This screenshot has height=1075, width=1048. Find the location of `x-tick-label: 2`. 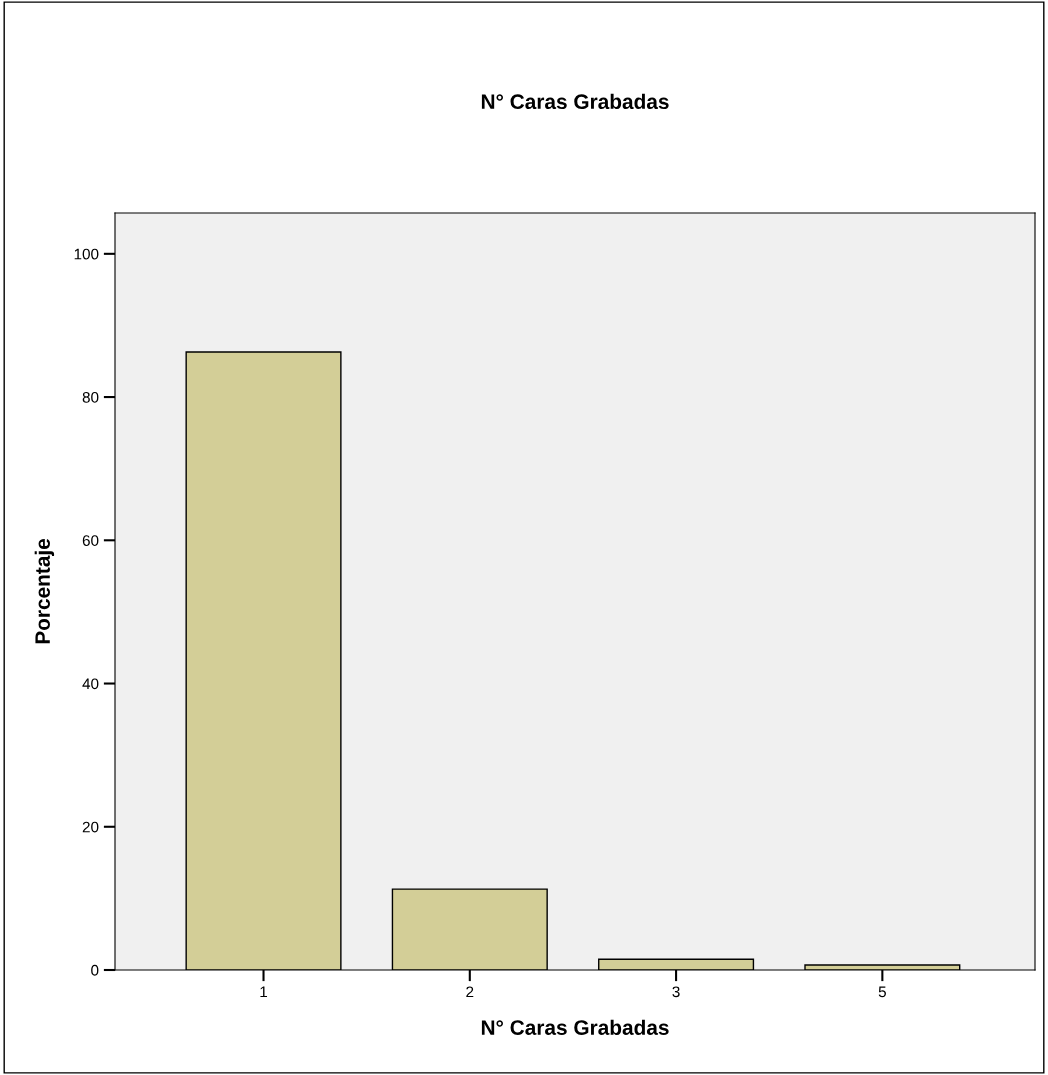

x-tick-label: 2 is located at coordinates (470, 992).